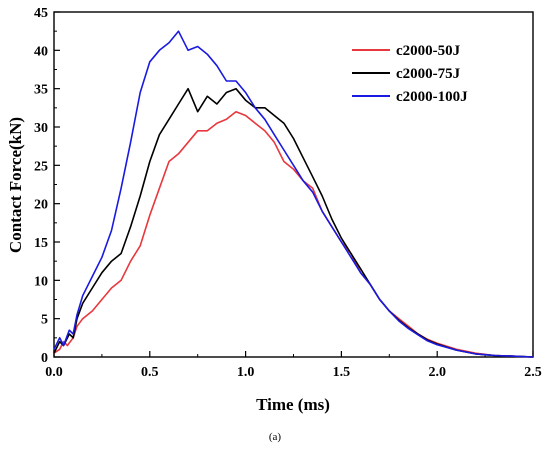 This screenshot has width=550, height=450. Describe the element at coordinates (533, 372) in the screenshot. I see `x-tick-label: 2.5` at that location.